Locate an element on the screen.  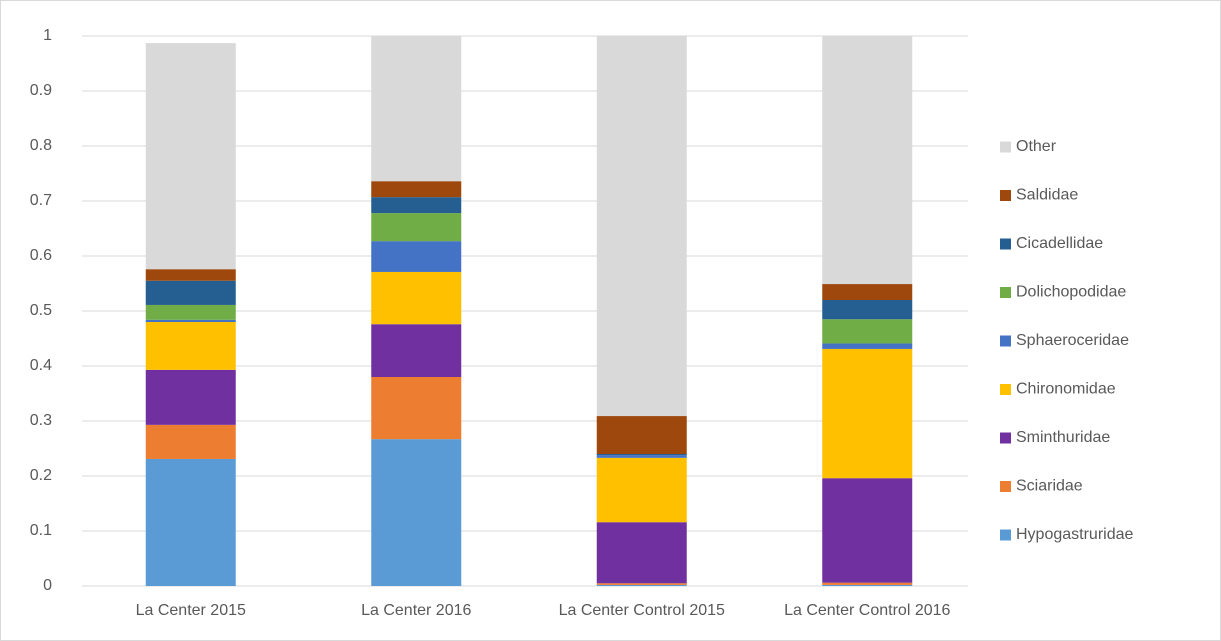
y-tick-label: 0.1 is located at coordinates (41, 530).